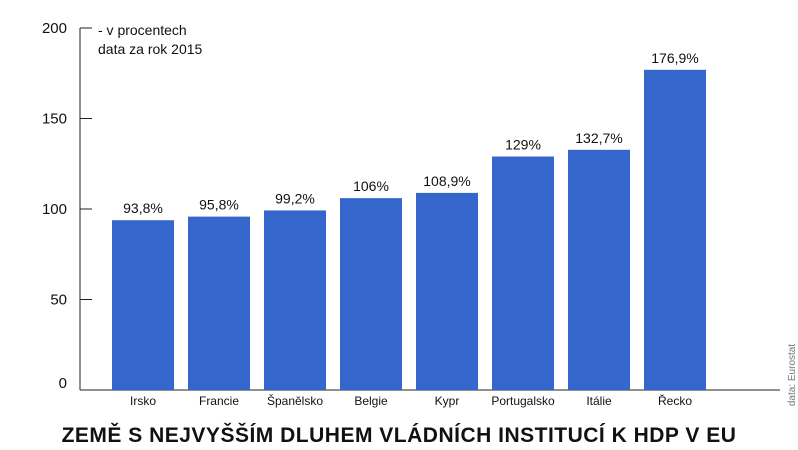  What do you see at coordinates (523, 145) in the screenshot?
I see `bar-value-label: 129%` at bounding box center [523, 145].